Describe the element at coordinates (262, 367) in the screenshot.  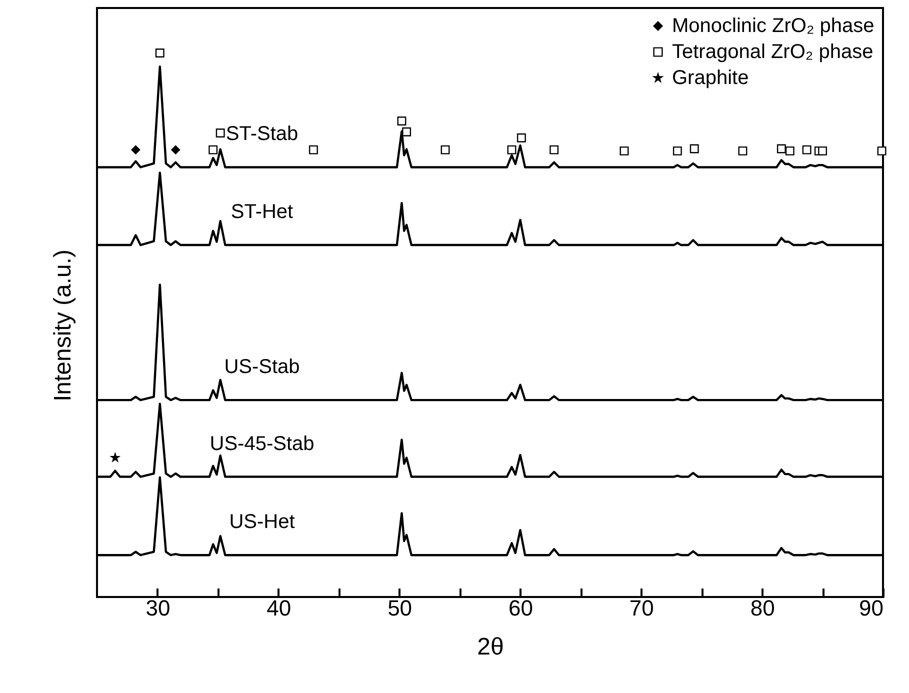
I see `series-label: US-Stab` at that location.